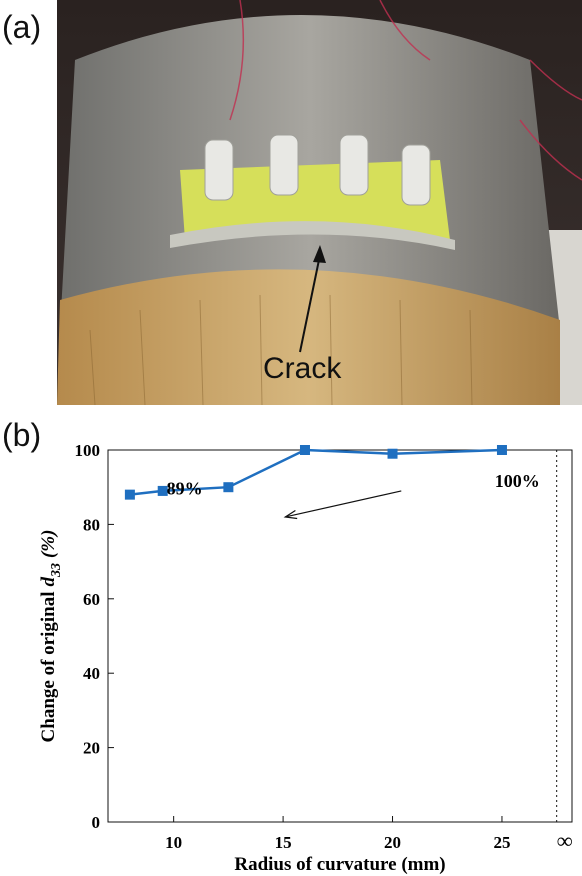 The height and width of the screenshot is (876, 582). What do you see at coordinates (302, 368) in the screenshot?
I see `annotation: Crack` at bounding box center [302, 368].